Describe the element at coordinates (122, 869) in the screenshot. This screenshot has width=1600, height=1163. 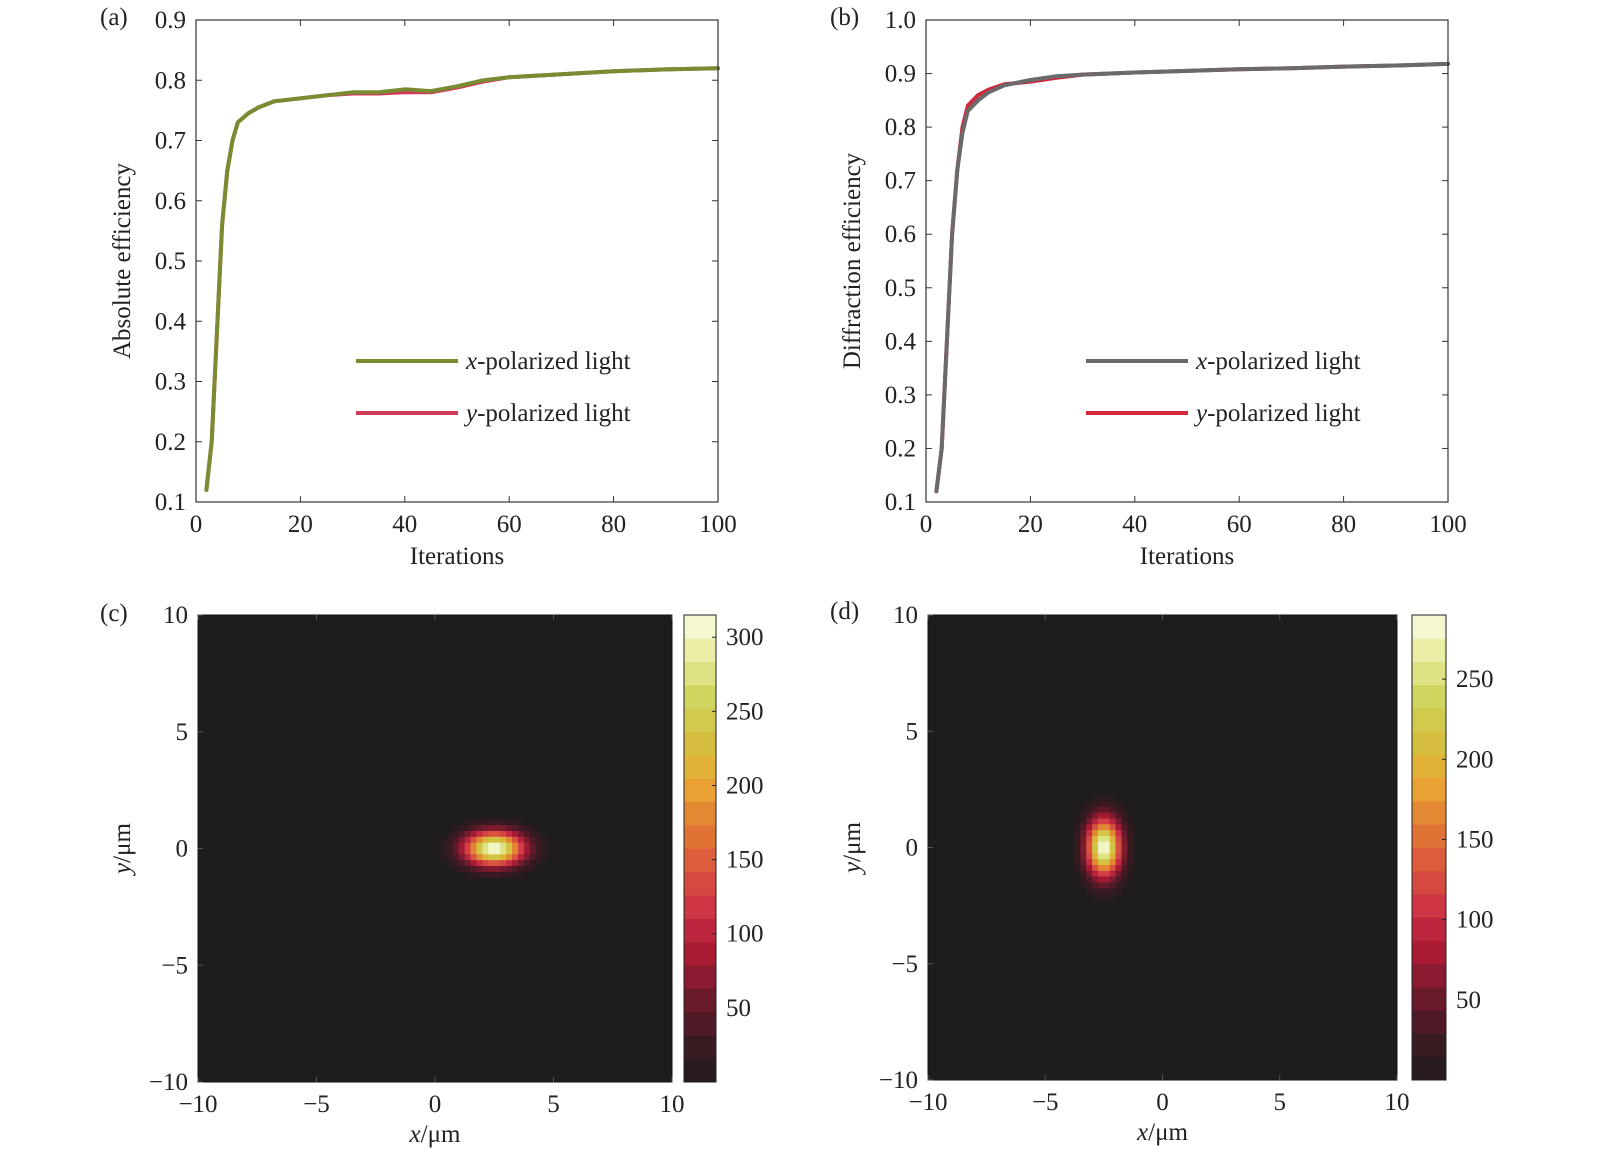
I see `y-axis-title-var: y` at that location.